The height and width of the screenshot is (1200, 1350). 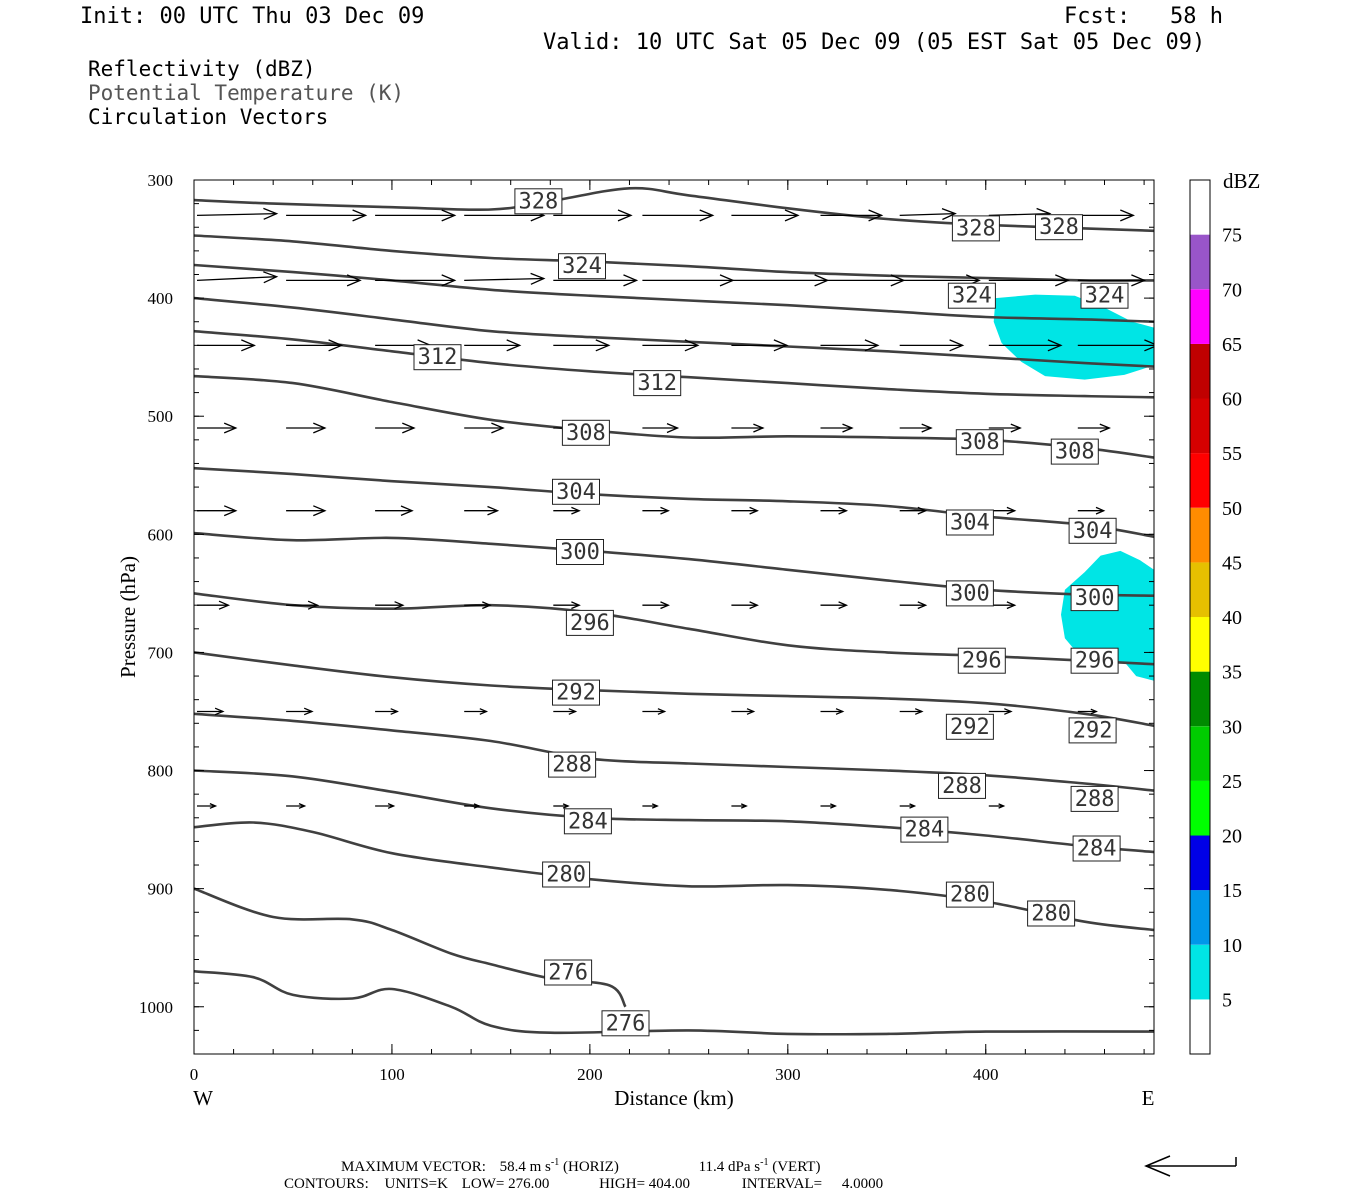 I want to click on contour-label-text: 284, so click(x=588, y=821).